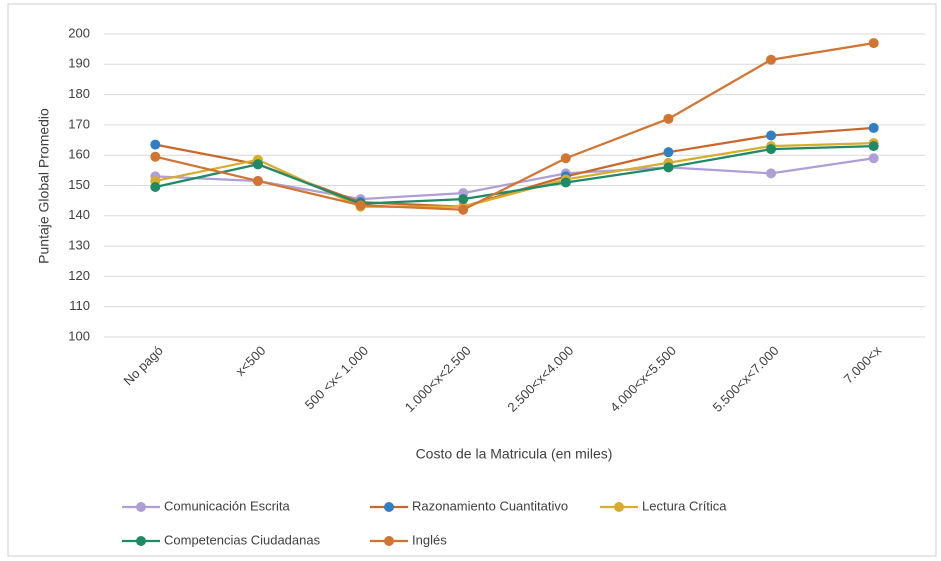 The width and height of the screenshot is (941, 561). Describe the element at coordinates (79, 305) in the screenshot. I see `y-tick-label: 110` at that location.